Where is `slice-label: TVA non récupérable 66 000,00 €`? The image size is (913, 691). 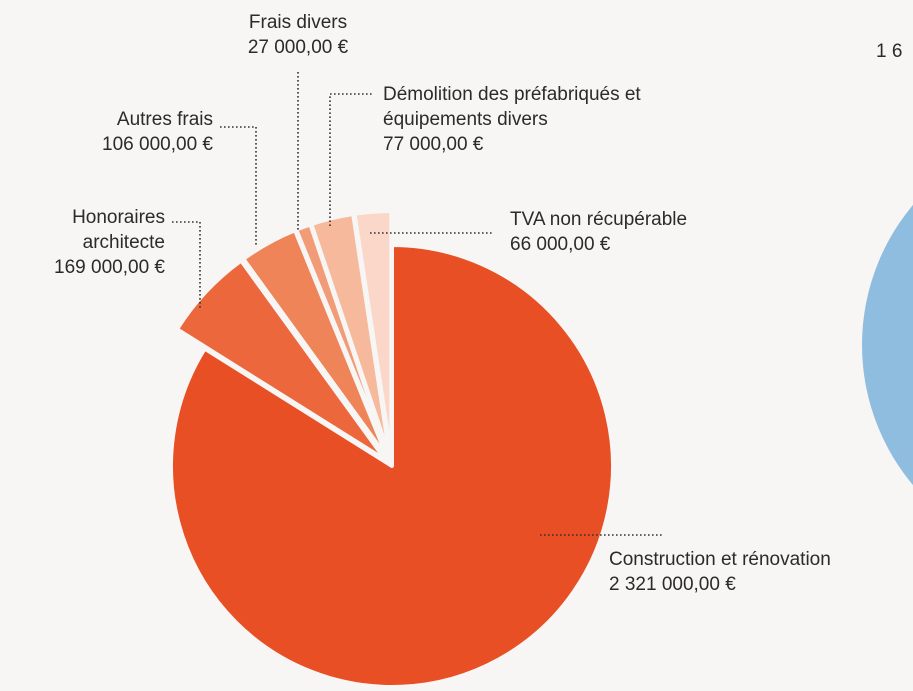
slice-label: TVA non récupérable 66 000,00 € is located at coordinates (640, 232).